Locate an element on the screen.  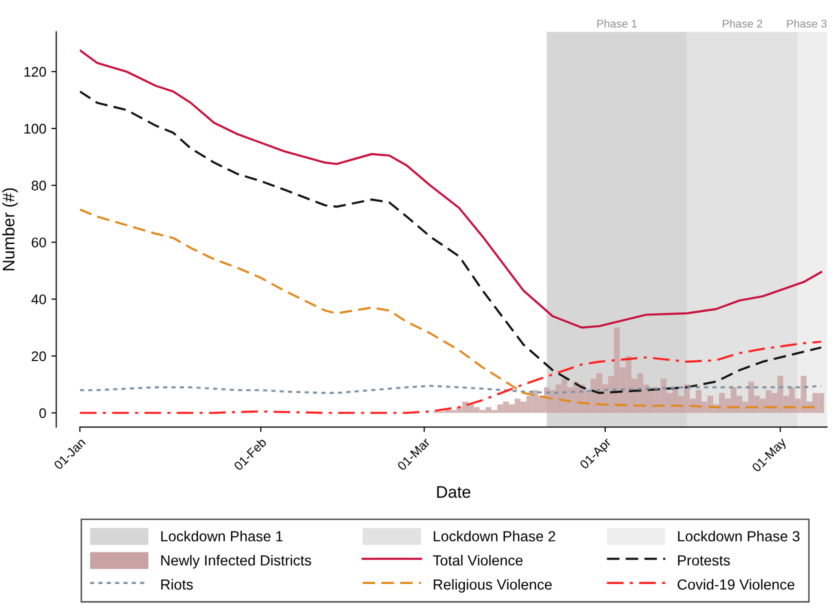
legend-label: Newly Infected Districts is located at coordinates (236, 561).